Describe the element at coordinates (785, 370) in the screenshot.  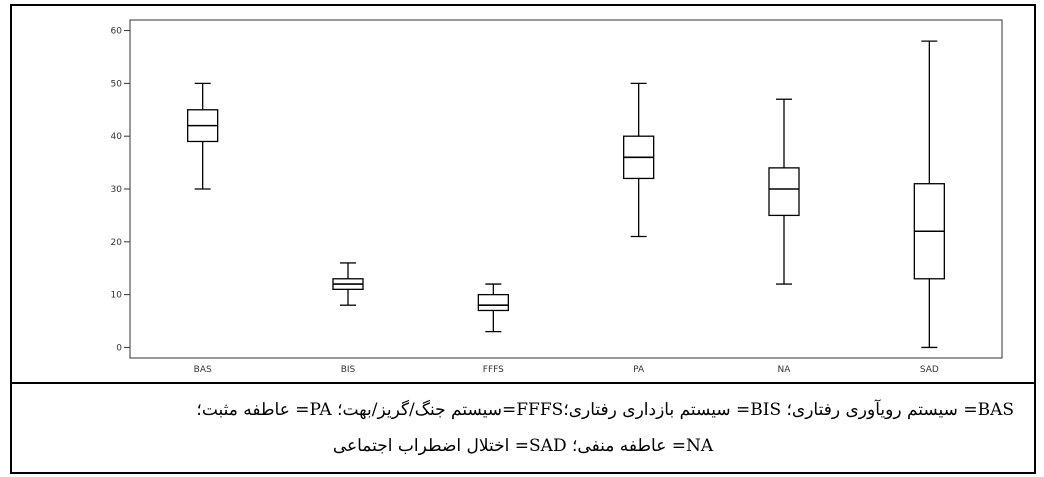
I see `x-category-label: NA` at that location.